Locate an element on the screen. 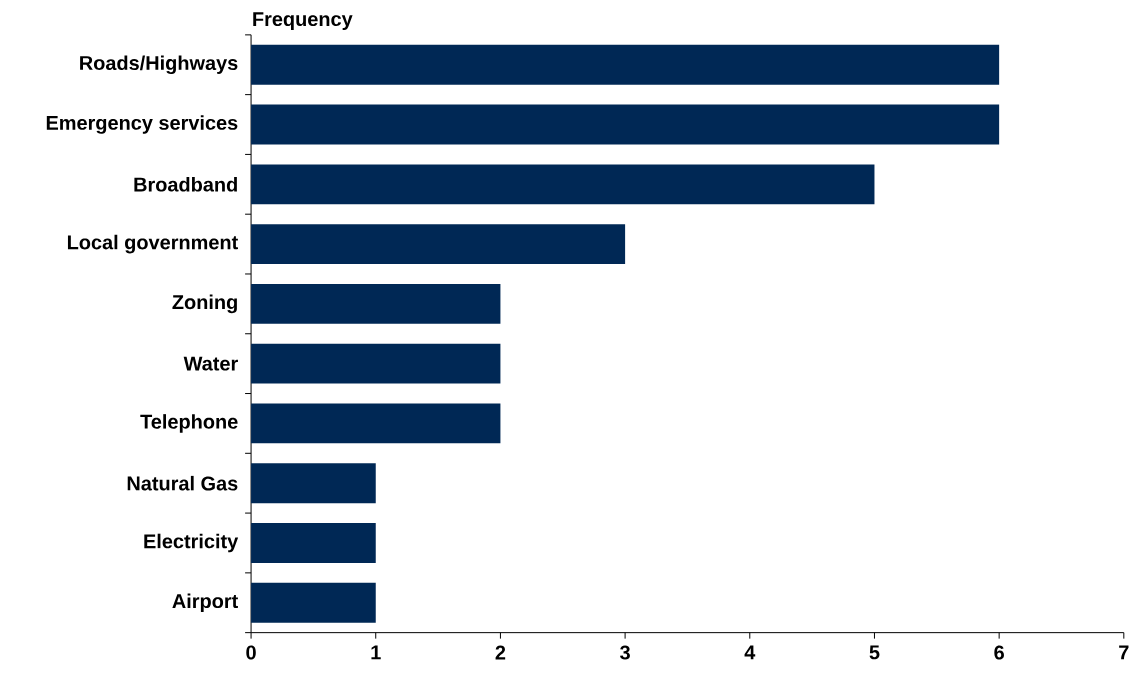  y-tick-label: Roads/Highways is located at coordinates (159, 64).